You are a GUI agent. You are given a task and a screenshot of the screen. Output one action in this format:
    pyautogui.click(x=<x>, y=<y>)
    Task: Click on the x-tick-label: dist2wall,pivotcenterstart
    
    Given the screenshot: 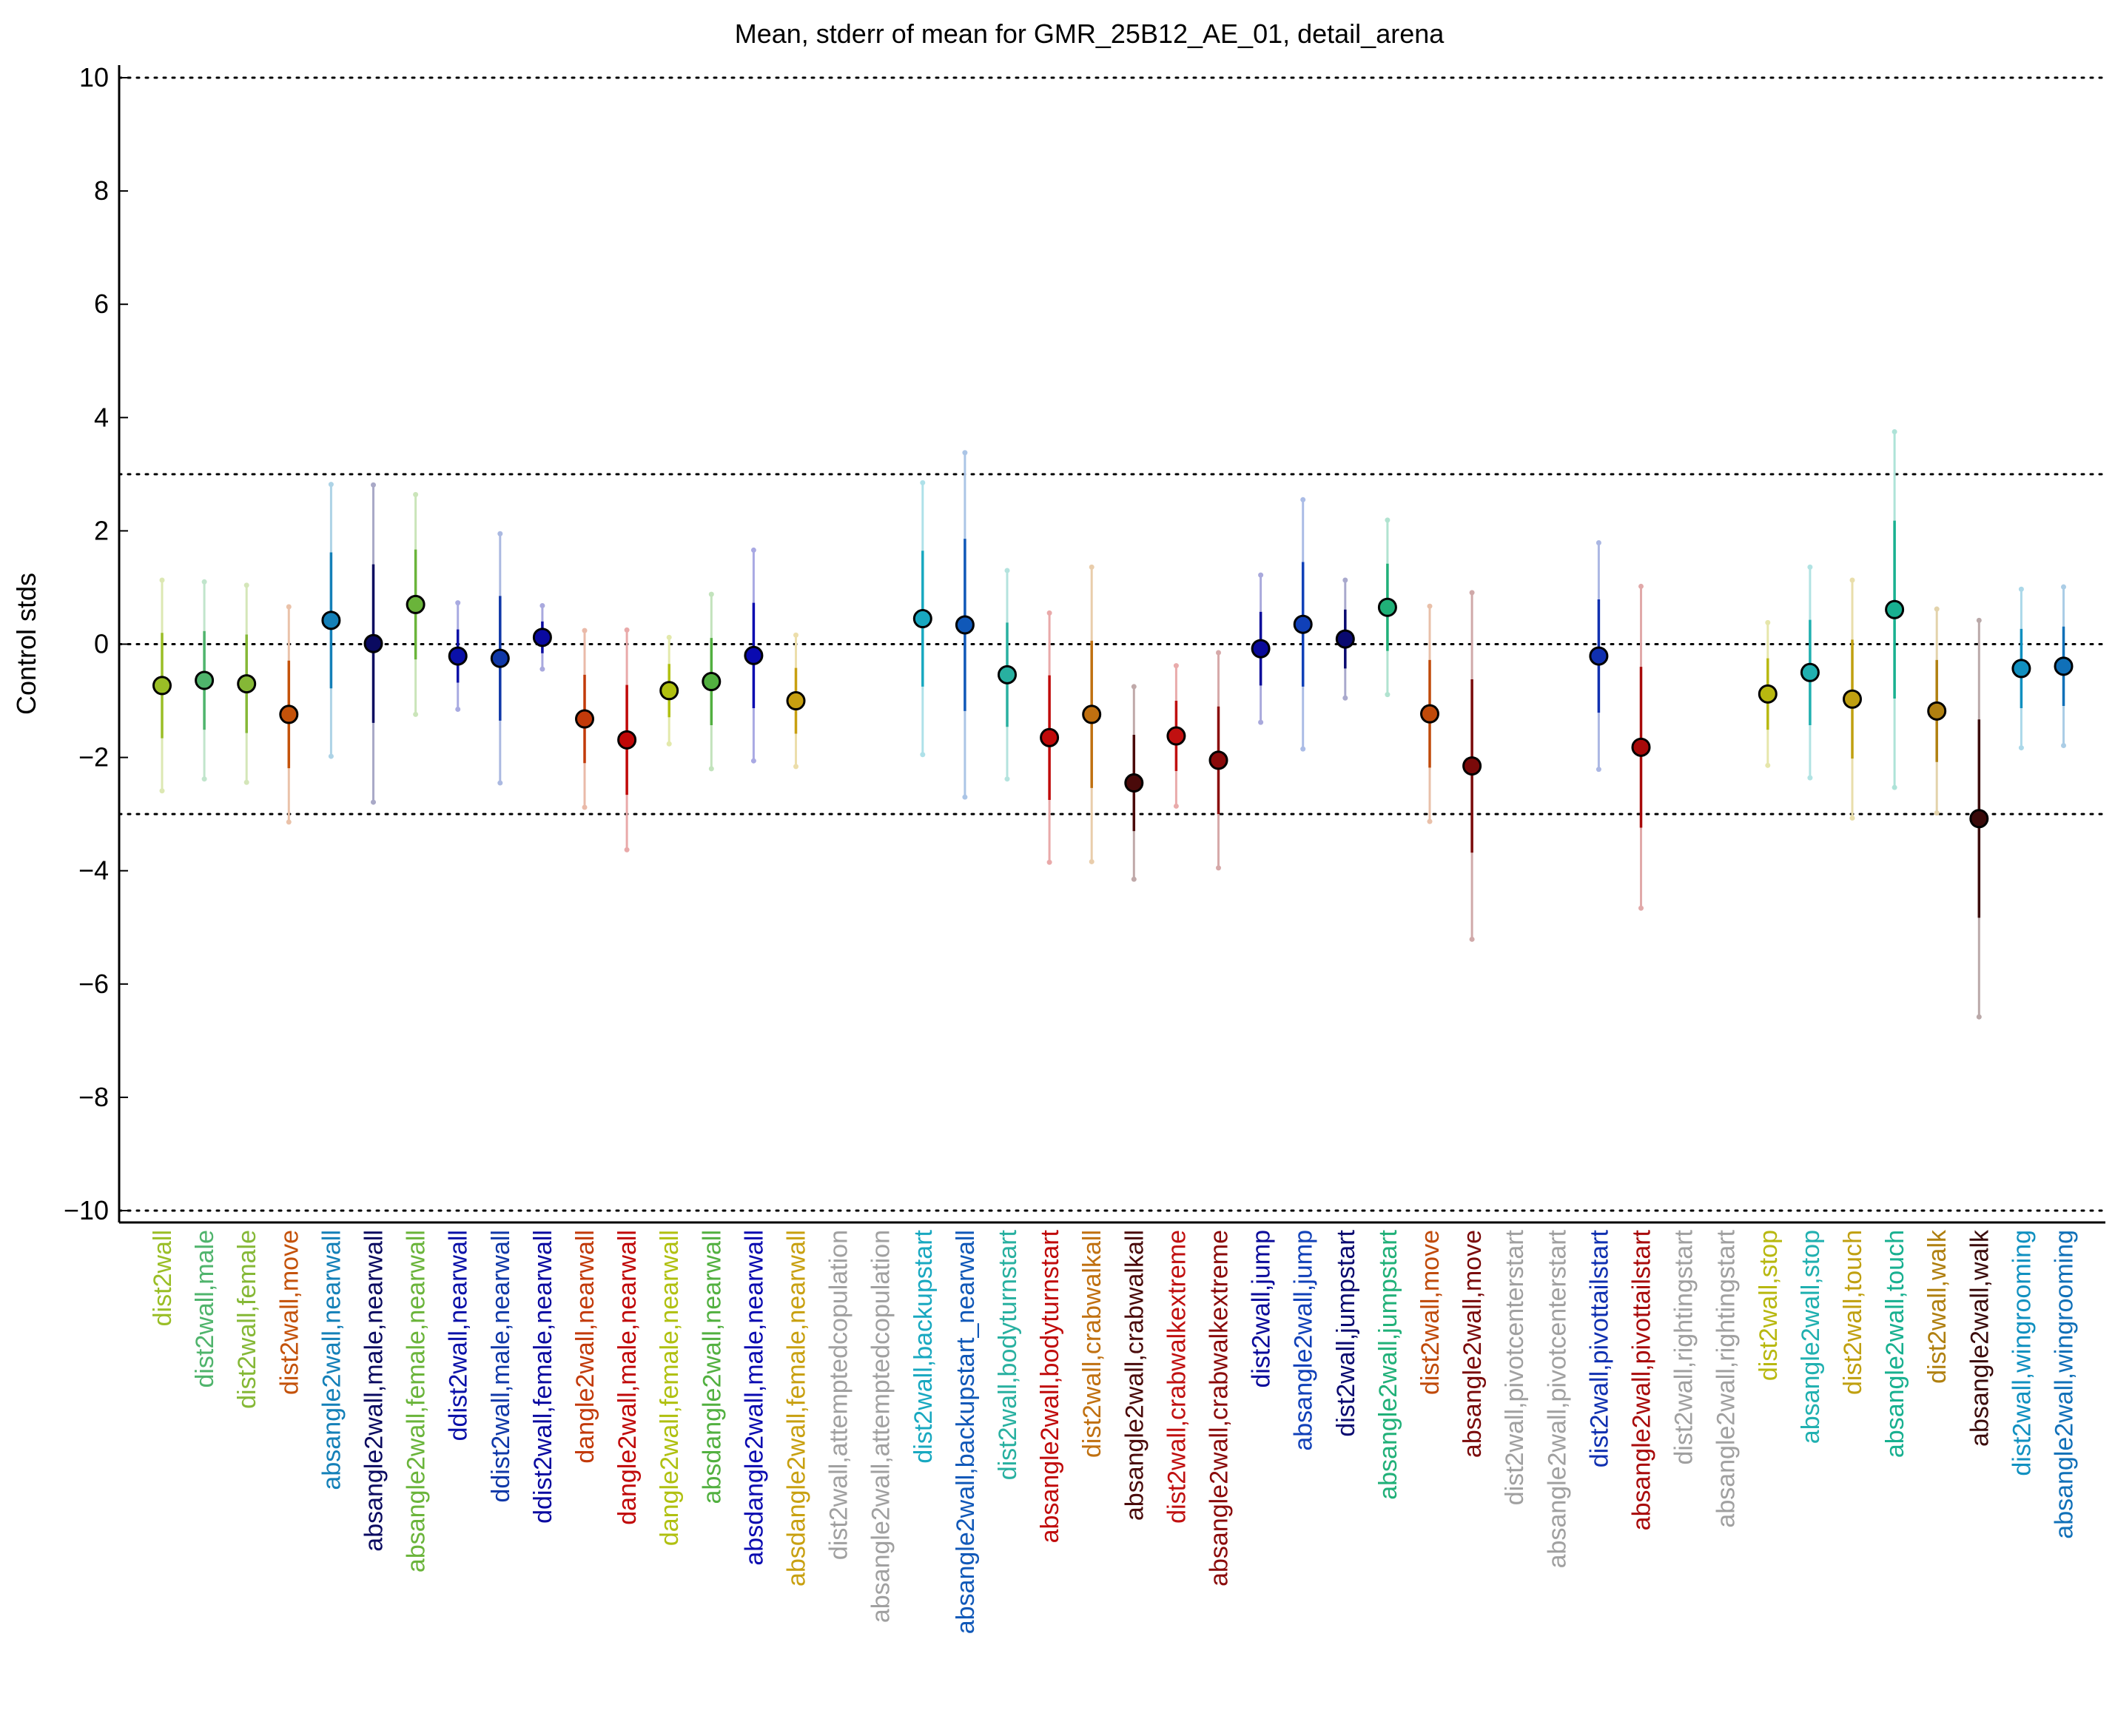 What is the action you would take?
    pyautogui.click(x=1515, y=1367)
    